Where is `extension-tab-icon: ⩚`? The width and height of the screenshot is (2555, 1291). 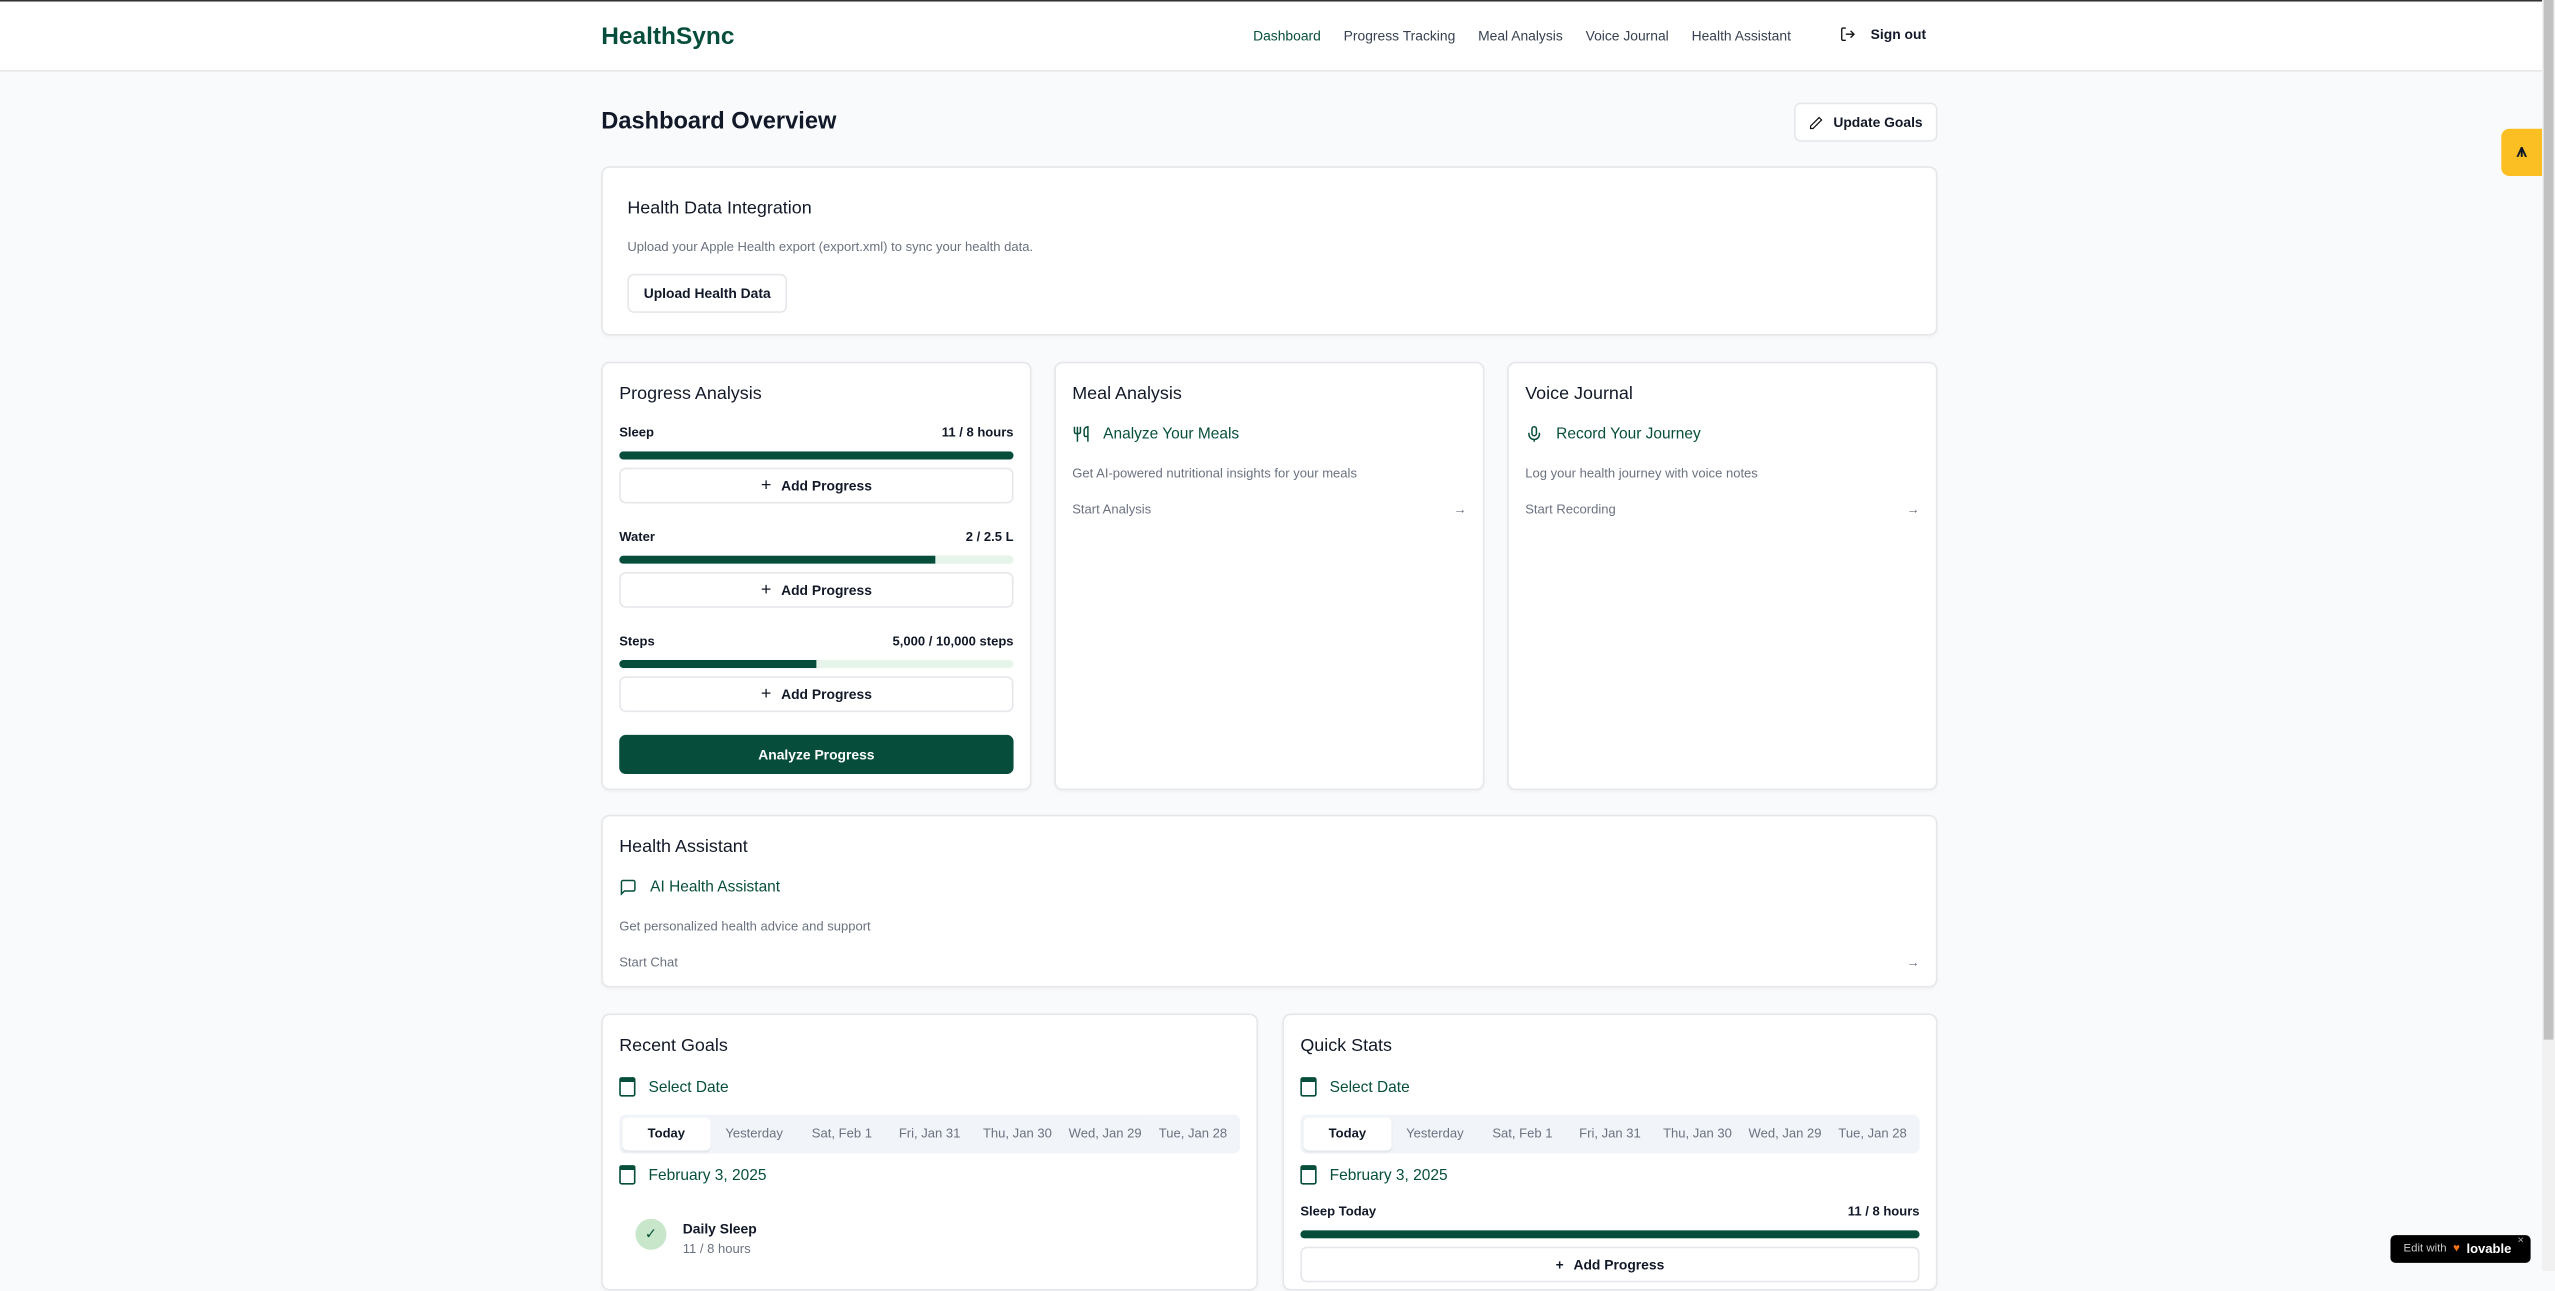 extension-tab-icon: ⩚ is located at coordinates (2522, 152).